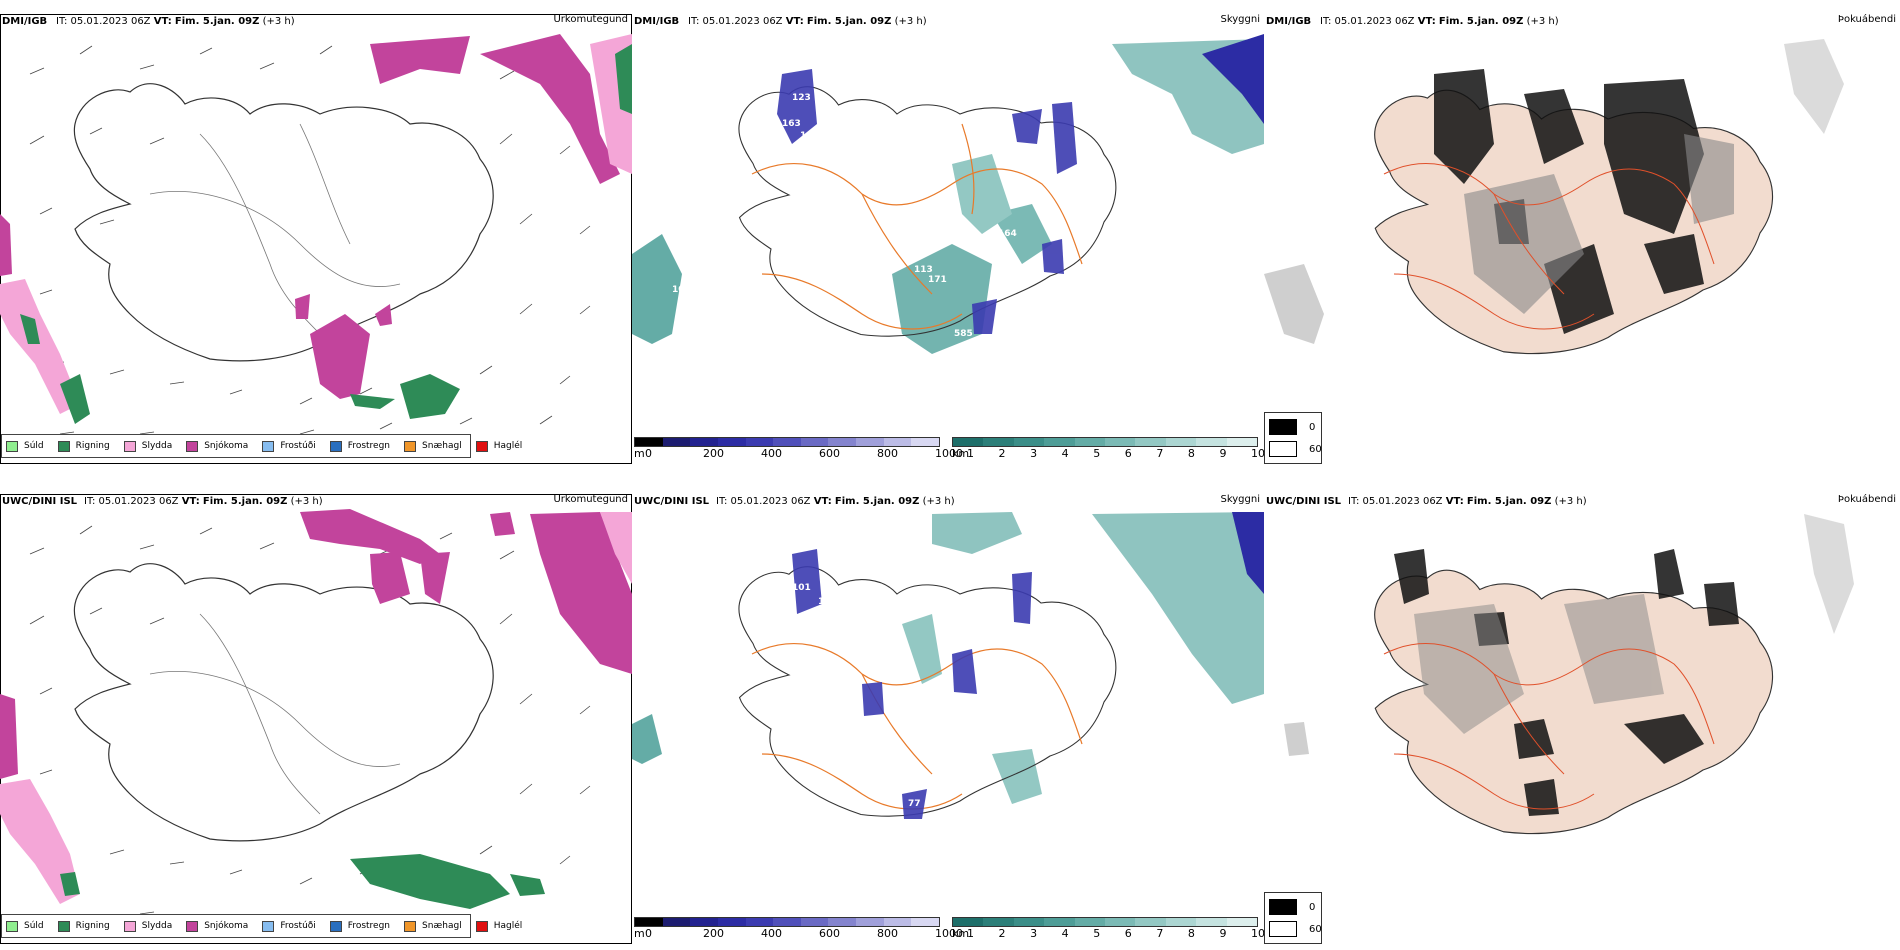 The height and width of the screenshot is (950, 1900). I want to click on colorbar-tick: 4, so click(1065, 453).